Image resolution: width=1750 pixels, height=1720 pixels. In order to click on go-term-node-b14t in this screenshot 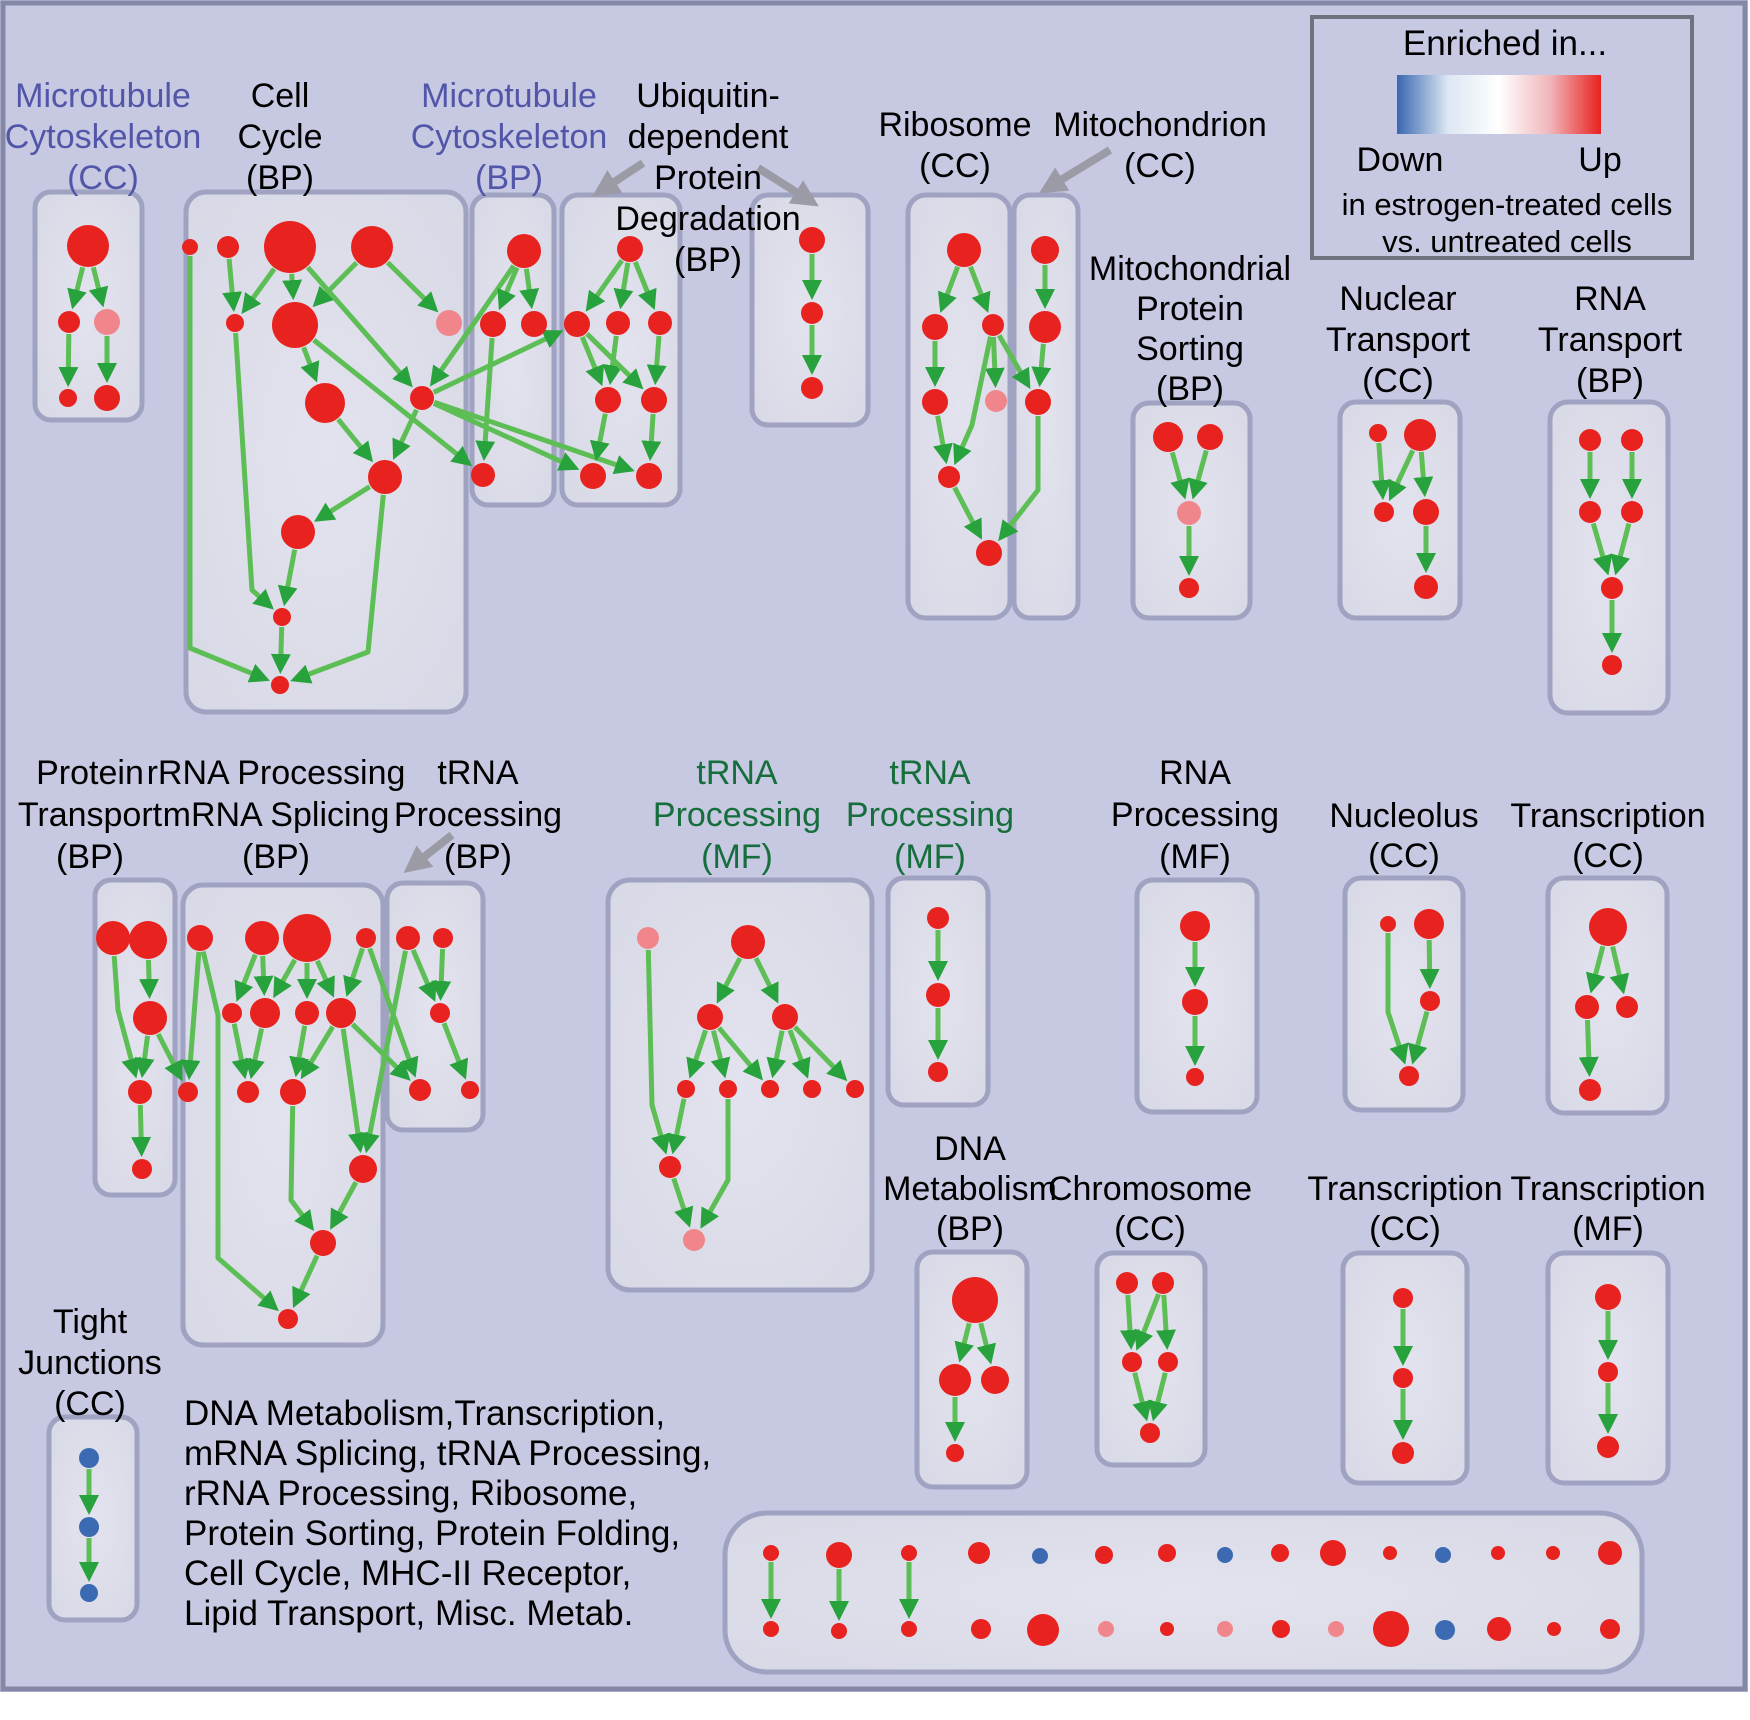, I will do `click(1553, 1553)`.